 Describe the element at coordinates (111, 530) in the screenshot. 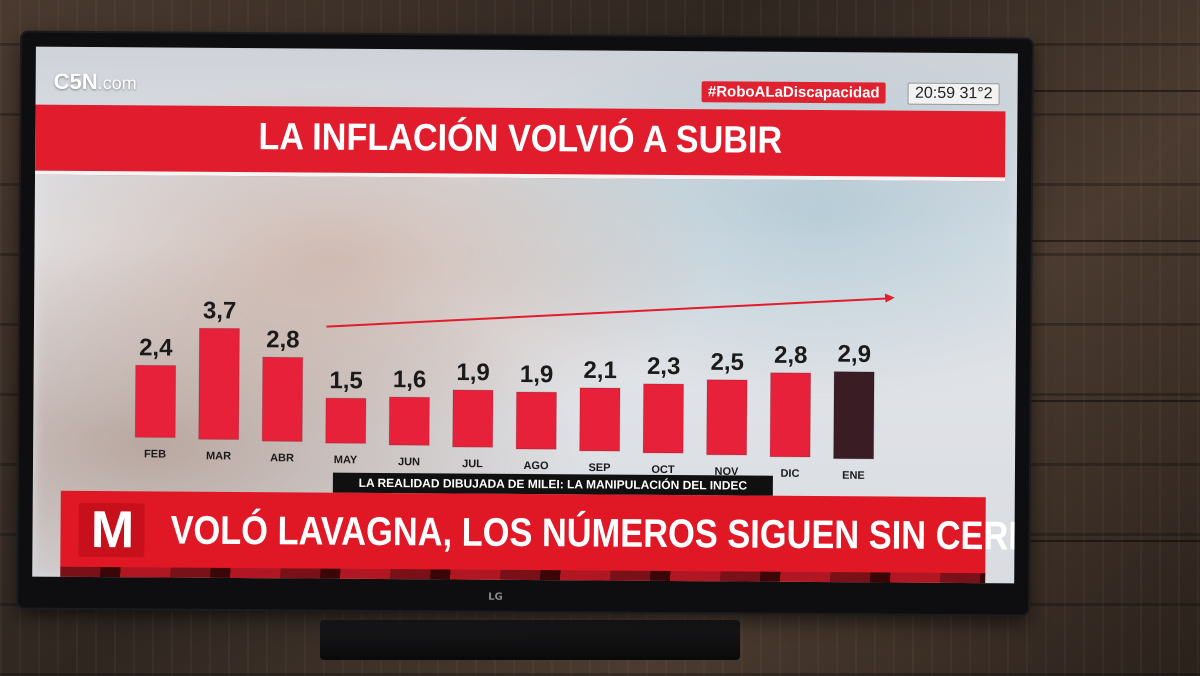

I see `program-logo: M` at that location.